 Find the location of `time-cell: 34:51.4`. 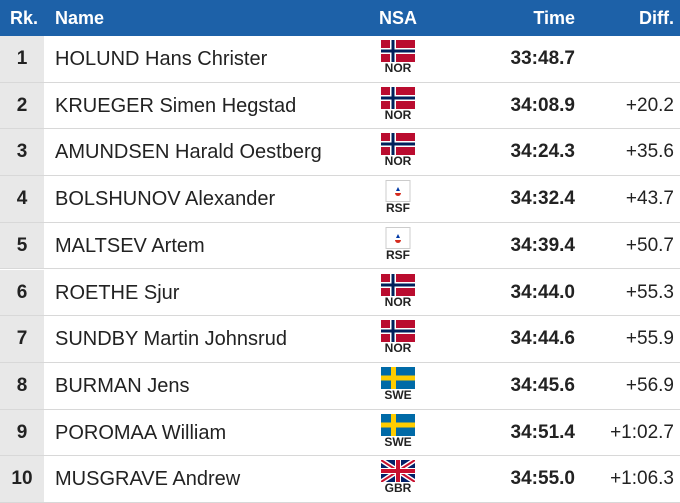

time-cell: 34:51.4 is located at coordinates (542, 432).